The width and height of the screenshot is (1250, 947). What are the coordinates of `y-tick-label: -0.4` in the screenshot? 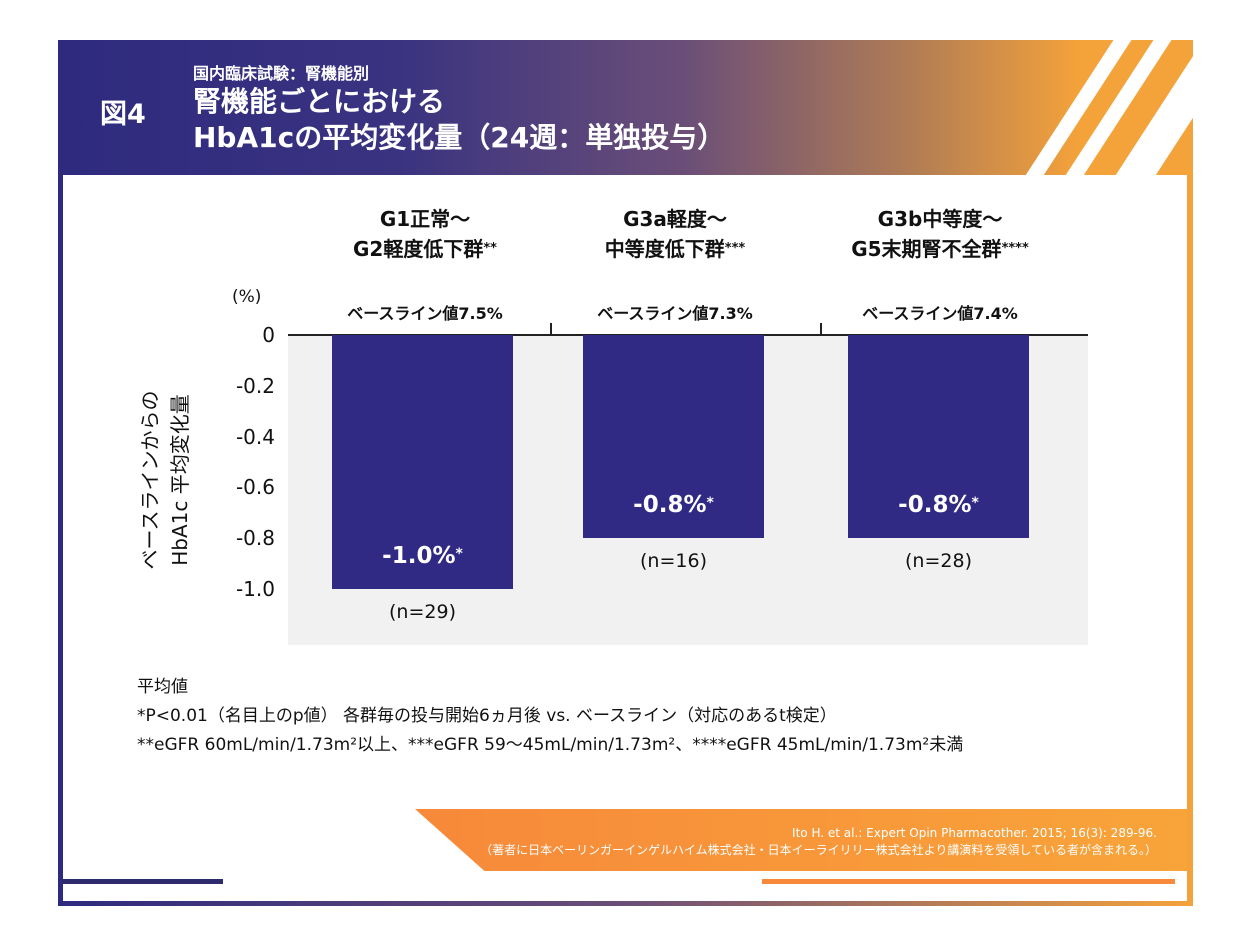 It's located at (255, 436).